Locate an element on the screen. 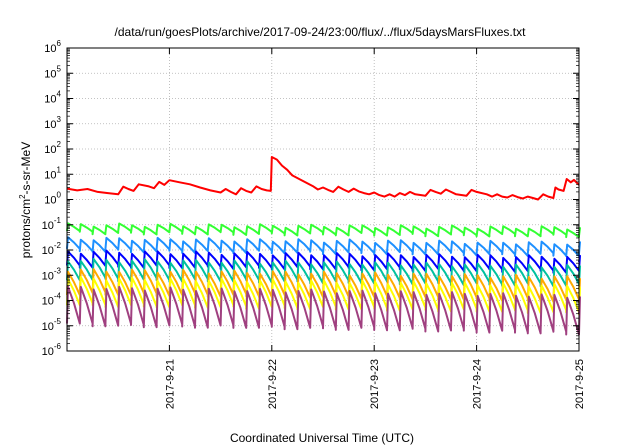 This screenshot has width=640, height=448. y-axis-label-superscript: 2 is located at coordinates (22, 196).